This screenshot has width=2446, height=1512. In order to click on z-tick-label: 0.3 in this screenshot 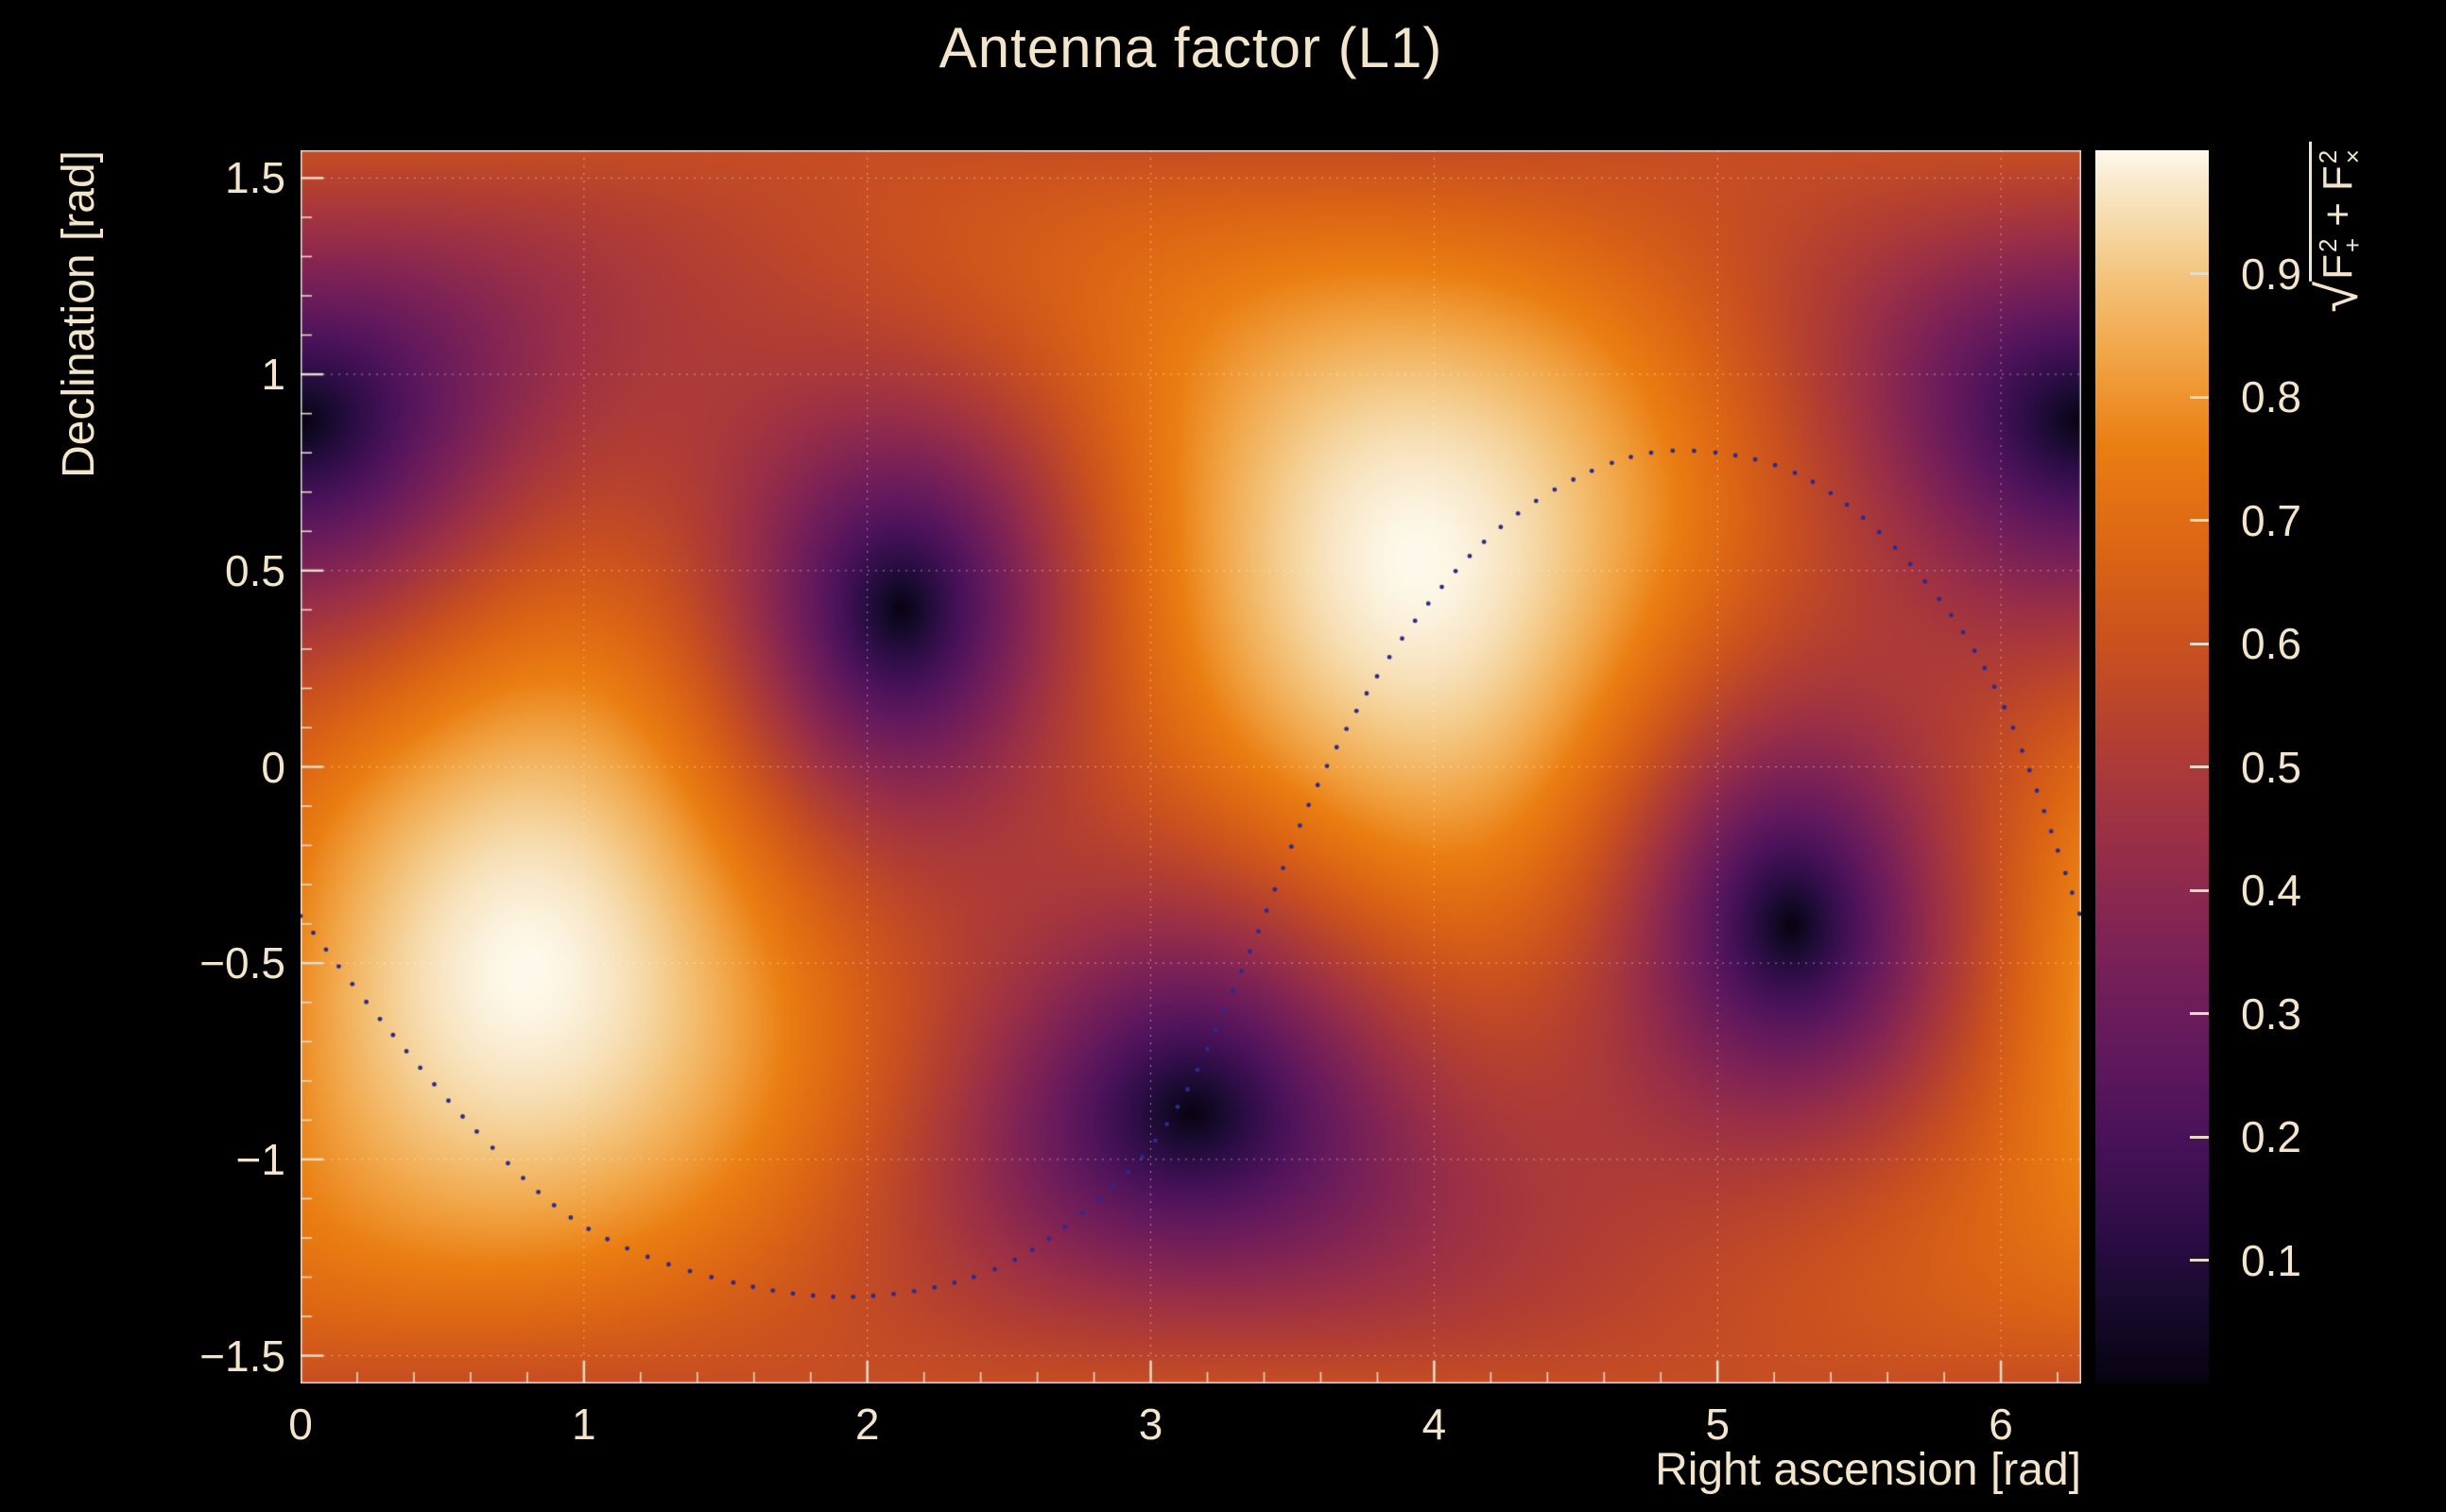, I will do `click(2271, 1013)`.